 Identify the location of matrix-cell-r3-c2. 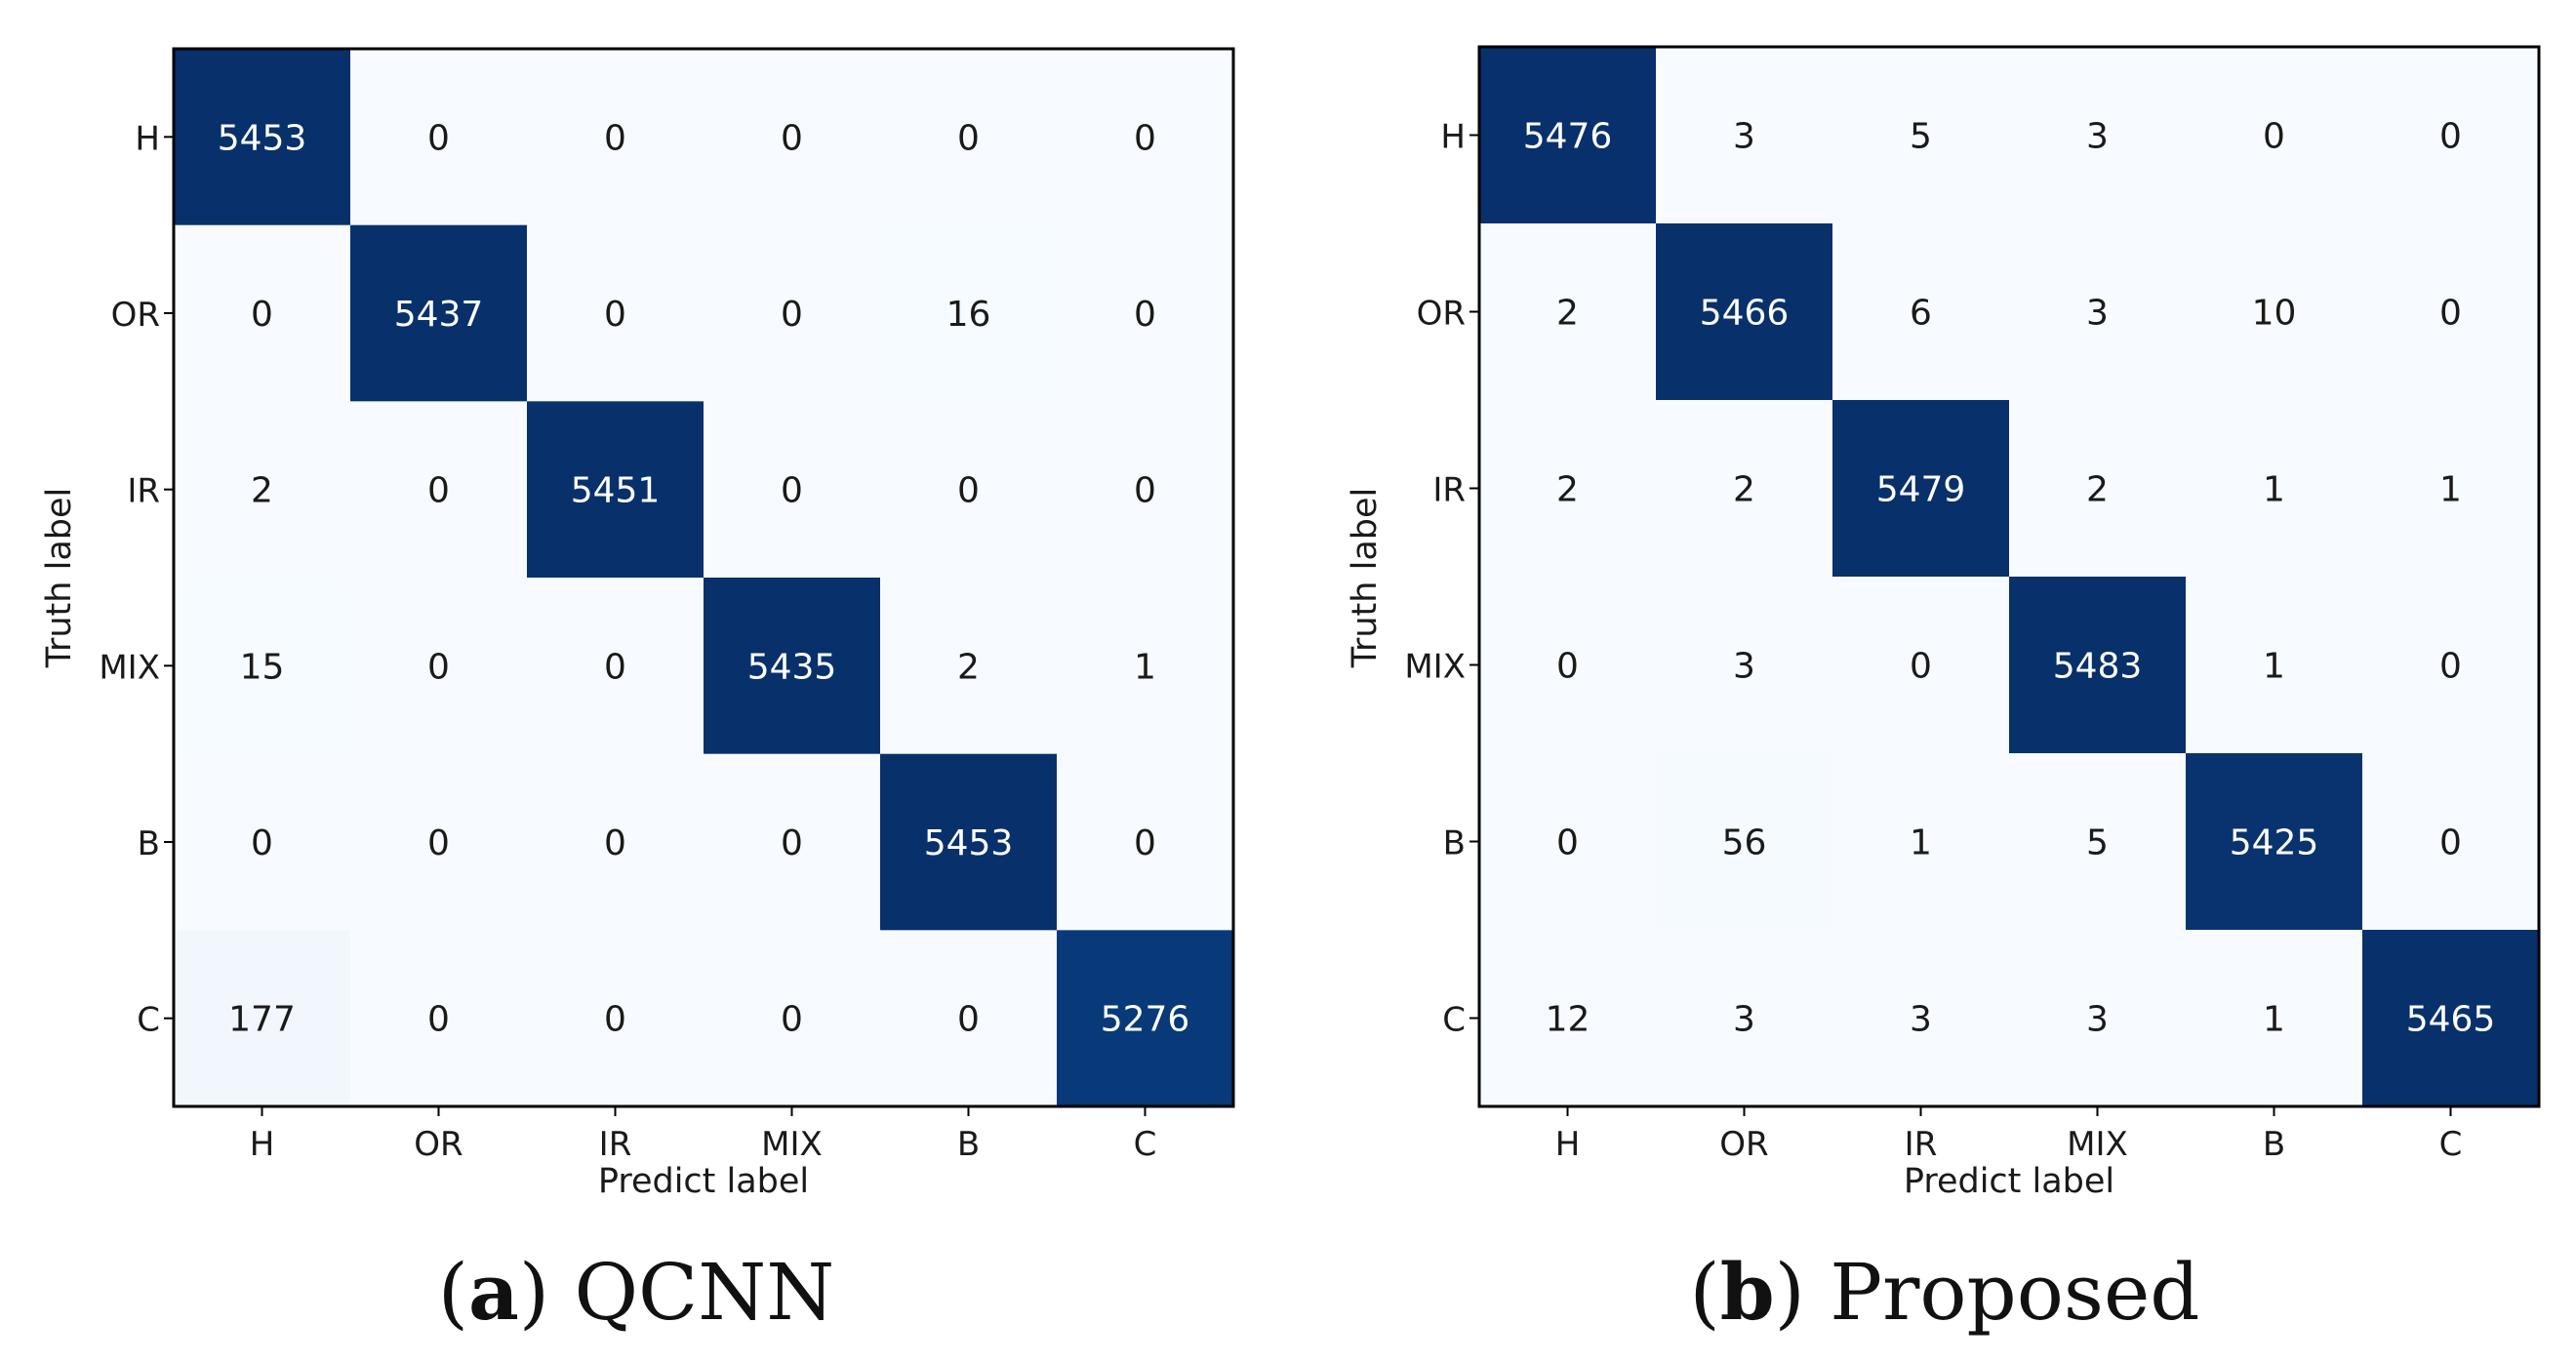
(615, 666).